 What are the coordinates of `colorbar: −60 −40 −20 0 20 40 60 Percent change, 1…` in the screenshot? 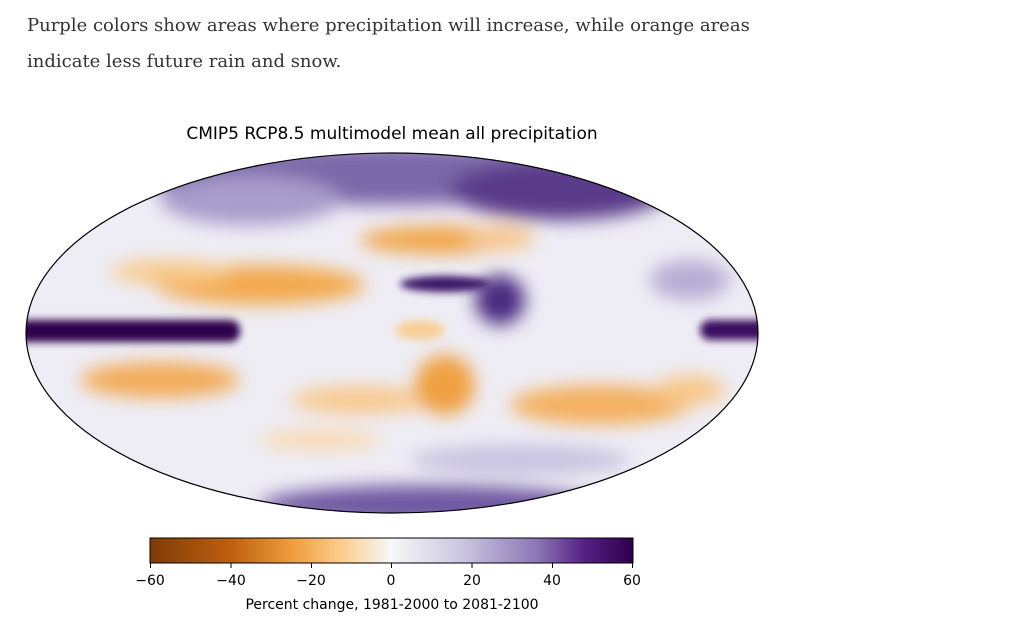 It's located at (388, 575).